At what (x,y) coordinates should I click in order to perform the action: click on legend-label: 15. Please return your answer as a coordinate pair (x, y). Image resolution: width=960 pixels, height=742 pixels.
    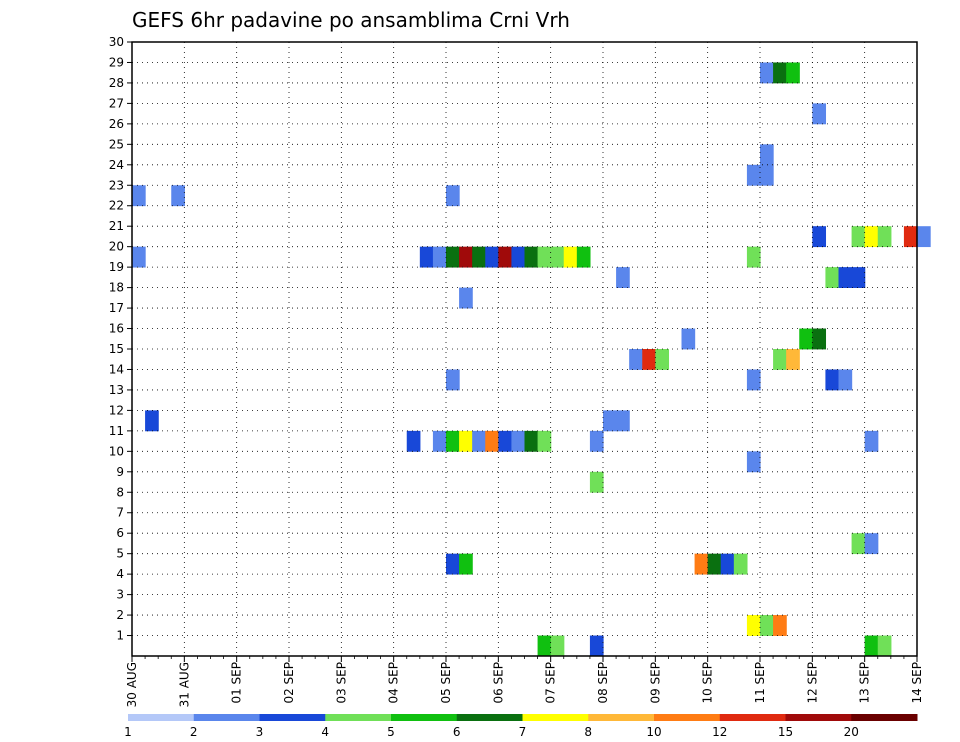
    Looking at the image, I should click on (785, 732).